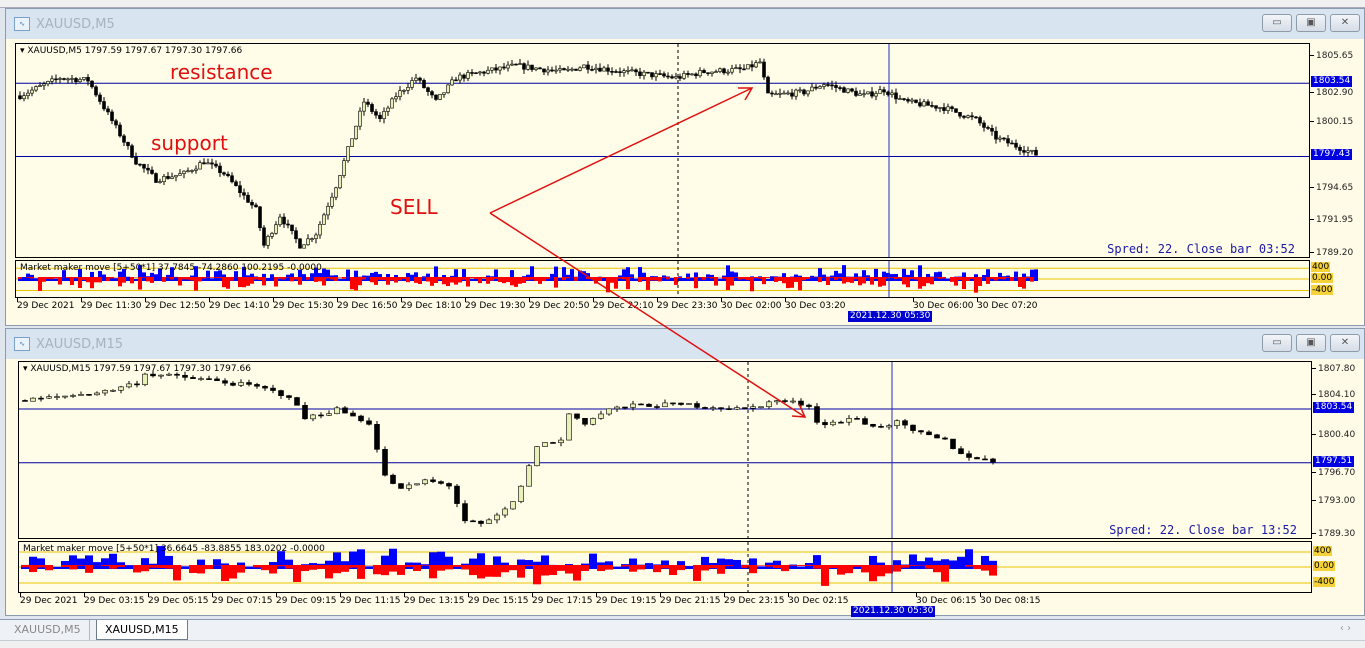  I want to click on window-titlebar: ∿ XAUUSD,M5, so click(685, 24).